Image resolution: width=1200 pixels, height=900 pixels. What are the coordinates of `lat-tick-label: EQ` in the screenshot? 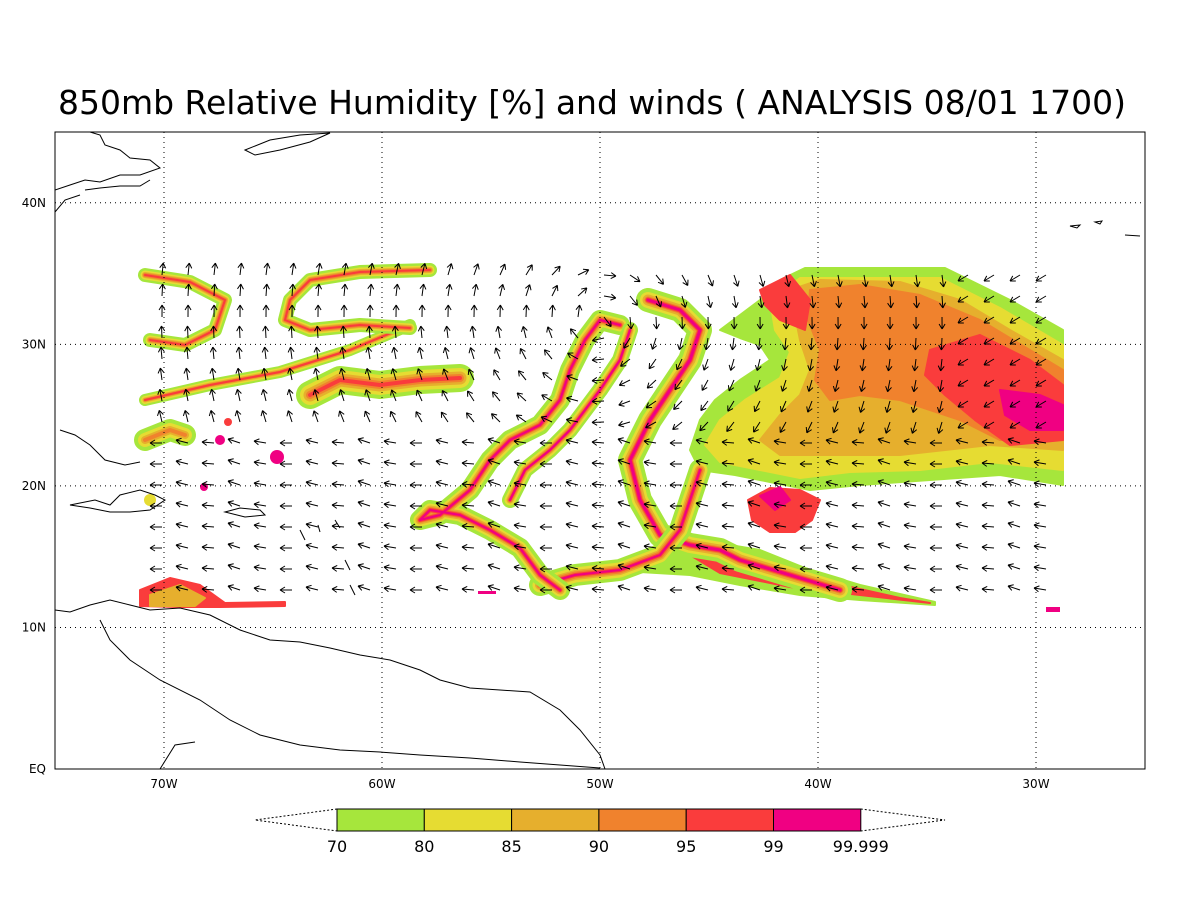 It's located at (37, 769).